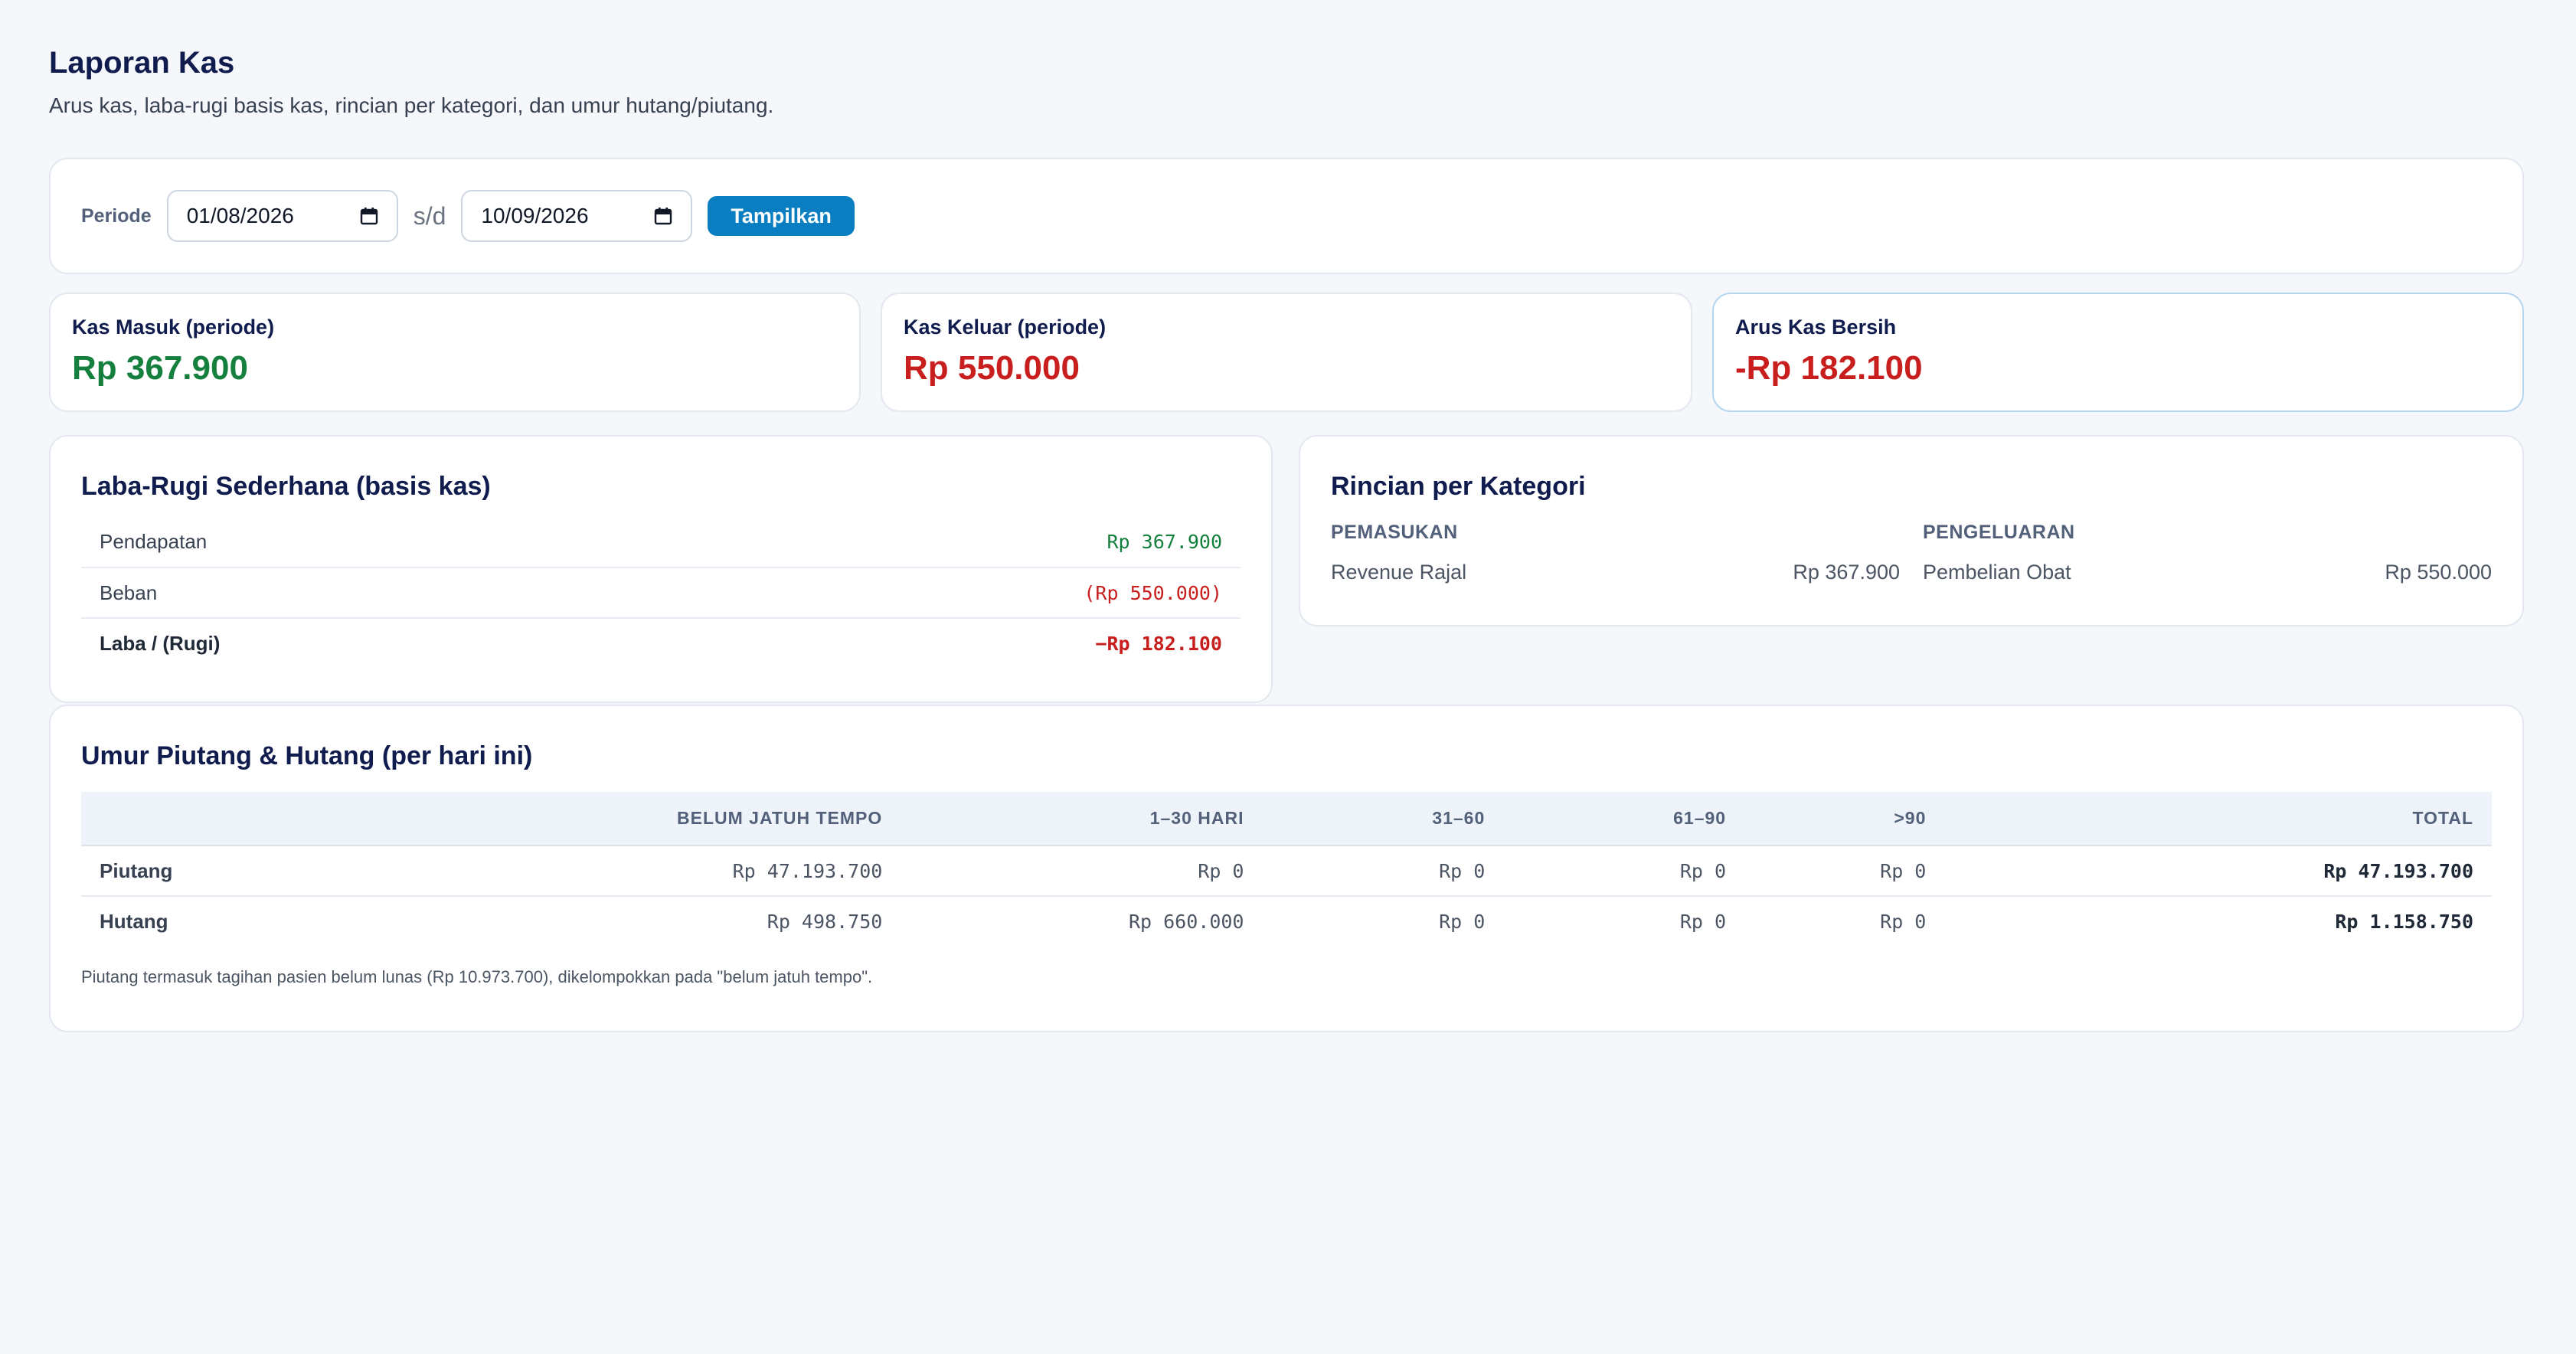  I want to click on stat-value: Rp 550.000, so click(992, 368).